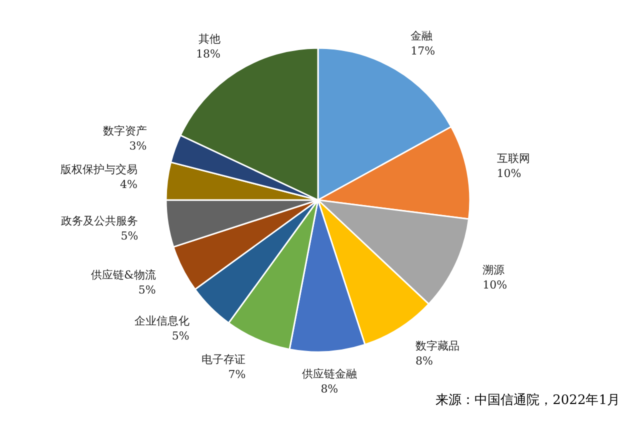 The width and height of the screenshot is (640, 425). Describe the element at coordinates (329, 374) in the screenshot. I see `slice-label: 供应链金融` at that location.